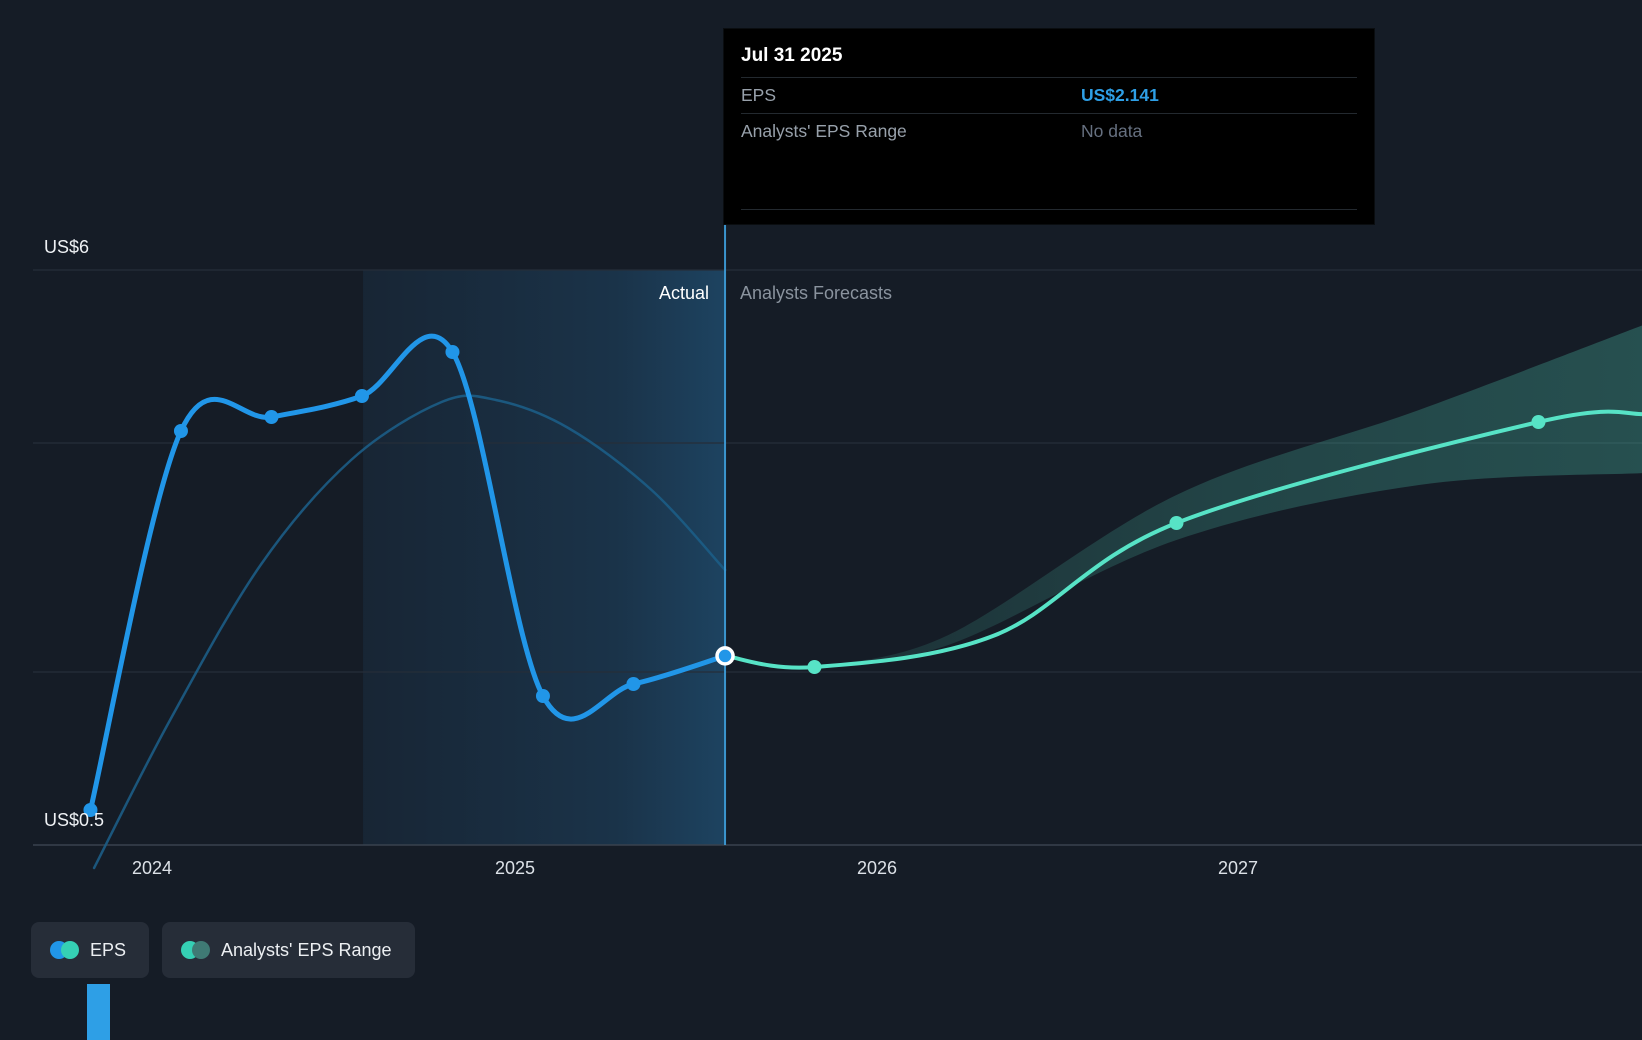 The width and height of the screenshot is (1642, 1040). I want to click on legend-item-eps: EPS, so click(90, 950).